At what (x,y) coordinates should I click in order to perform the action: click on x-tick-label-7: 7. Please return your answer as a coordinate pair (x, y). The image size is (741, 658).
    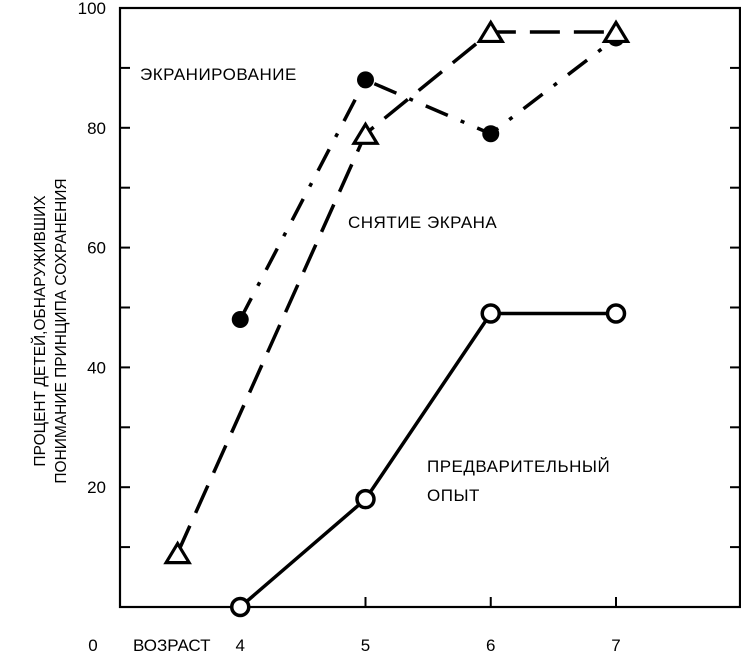
    Looking at the image, I should click on (615, 644).